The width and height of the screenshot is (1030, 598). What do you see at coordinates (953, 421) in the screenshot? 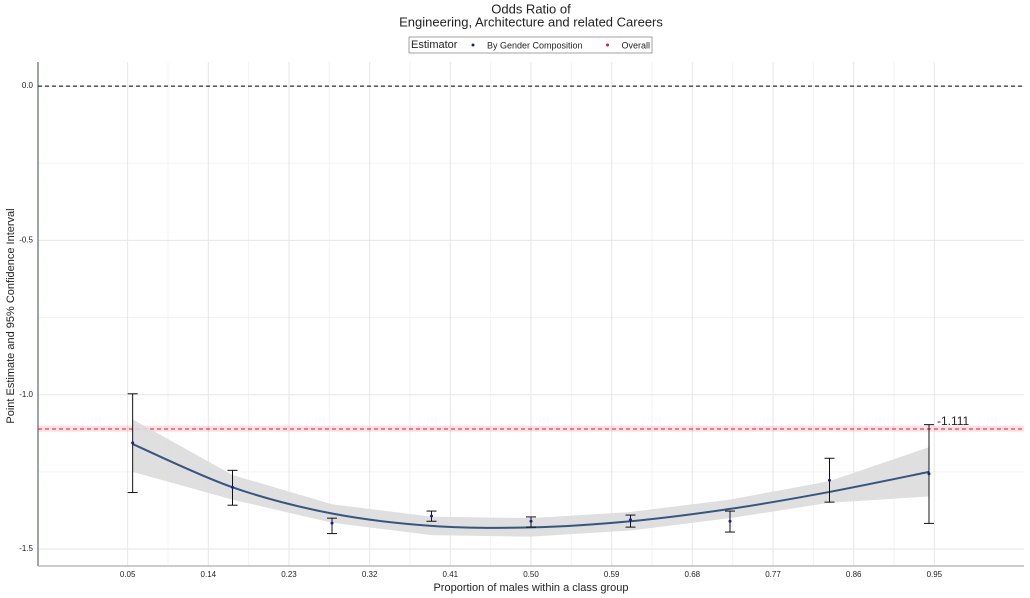
I see `overall-label: -1.111` at bounding box center [953, 421].